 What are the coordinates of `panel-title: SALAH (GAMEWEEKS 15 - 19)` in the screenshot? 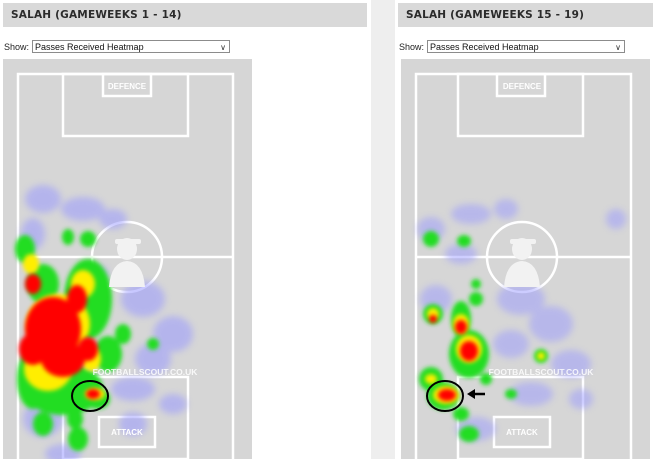 It's located at (525, 15).